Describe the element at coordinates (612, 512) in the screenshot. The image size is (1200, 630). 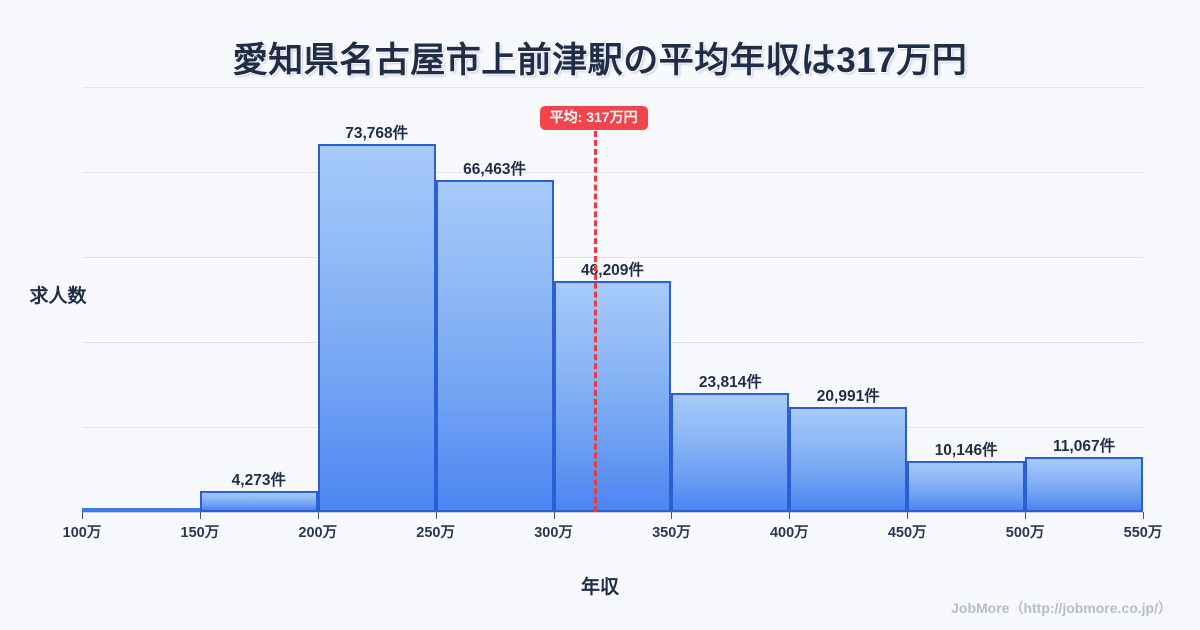
I see `x-axis-baseline` at that location.